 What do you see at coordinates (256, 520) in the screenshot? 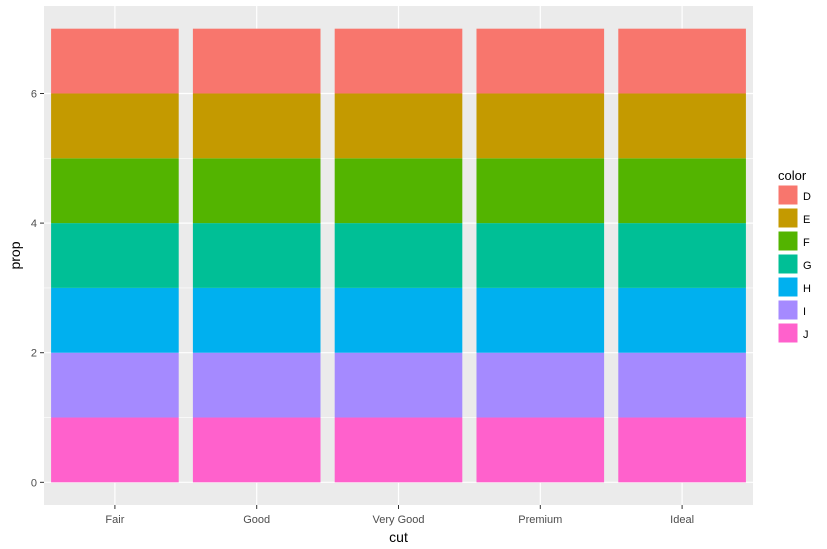
I see `x-tick-label: Good` at bounding box center [256, 520].